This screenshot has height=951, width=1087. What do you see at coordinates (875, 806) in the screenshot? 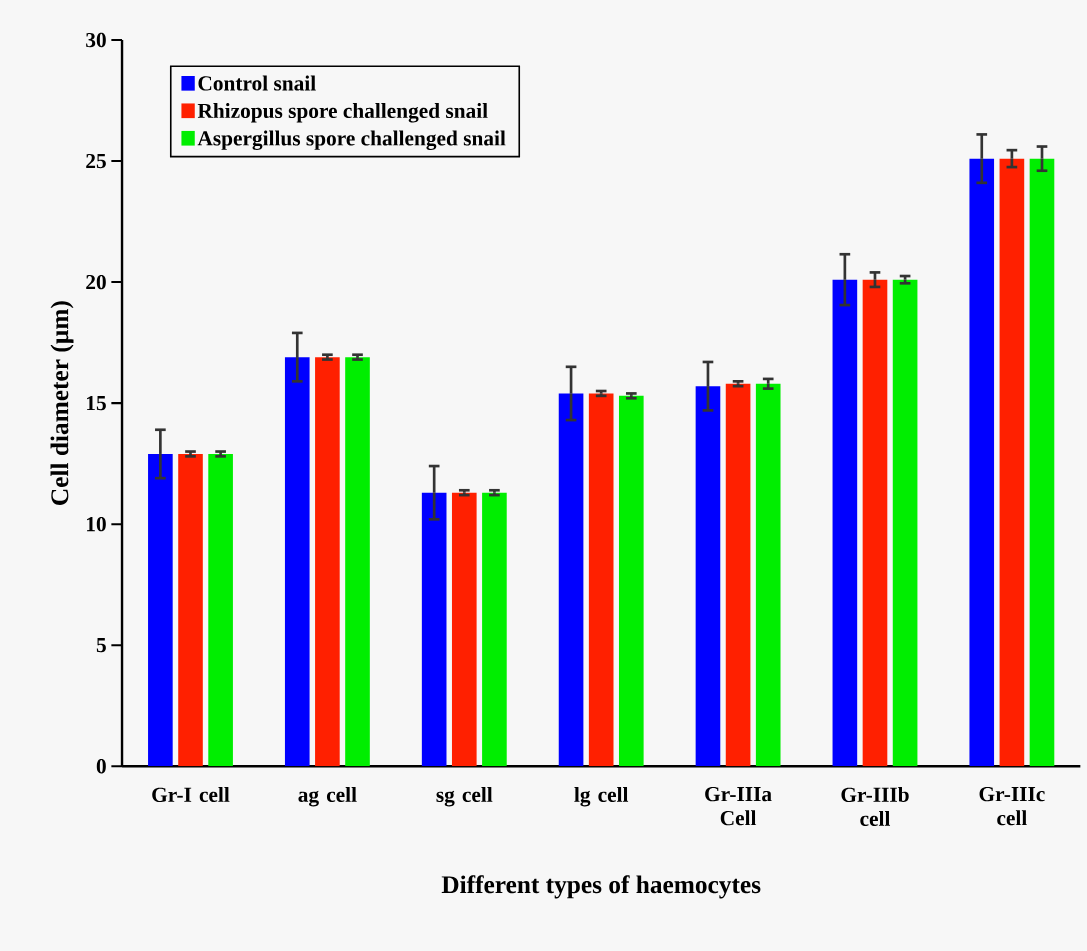
I see `x-tick-label: Gr-IIIb cell` at bounding box center [875, 806].